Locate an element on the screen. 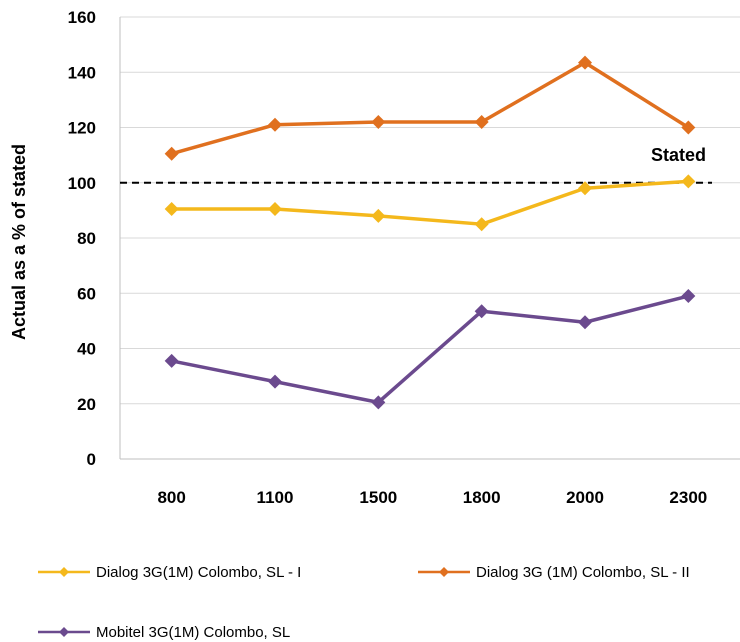  legend-item-3: Mobitel 3G(1M) Colombo, SL is located at coordinates (164, 632).